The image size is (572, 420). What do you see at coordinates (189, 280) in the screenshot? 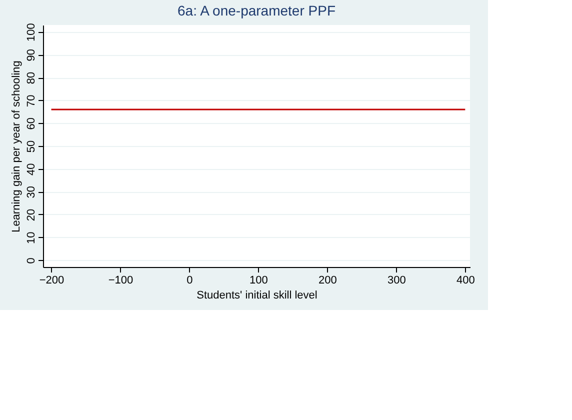
I see `x-tick-label: 0` at bounding box center [189, 280].